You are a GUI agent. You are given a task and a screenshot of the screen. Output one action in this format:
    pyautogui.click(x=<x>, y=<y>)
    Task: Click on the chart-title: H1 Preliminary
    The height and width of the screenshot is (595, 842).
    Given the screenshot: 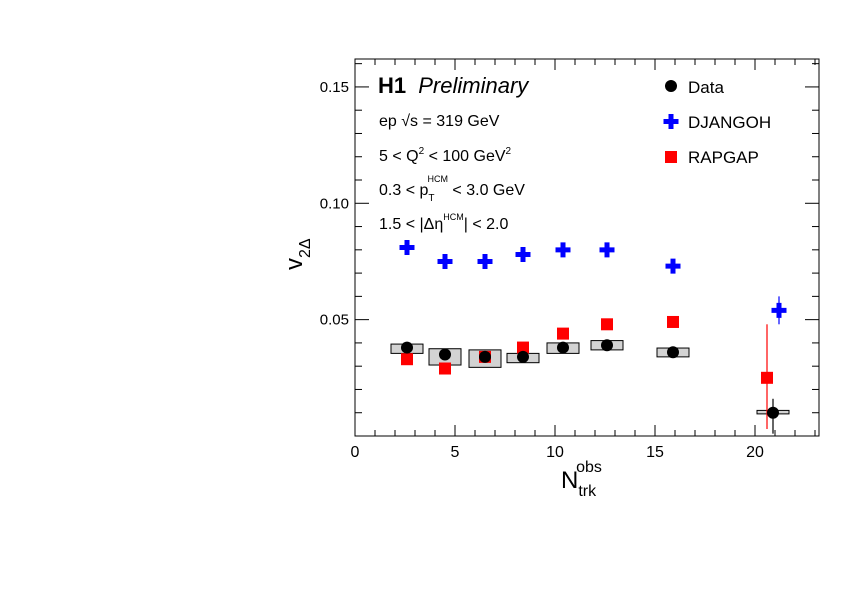 What is the action you would take?
    pyautogui.click(x=454, y=85)
    